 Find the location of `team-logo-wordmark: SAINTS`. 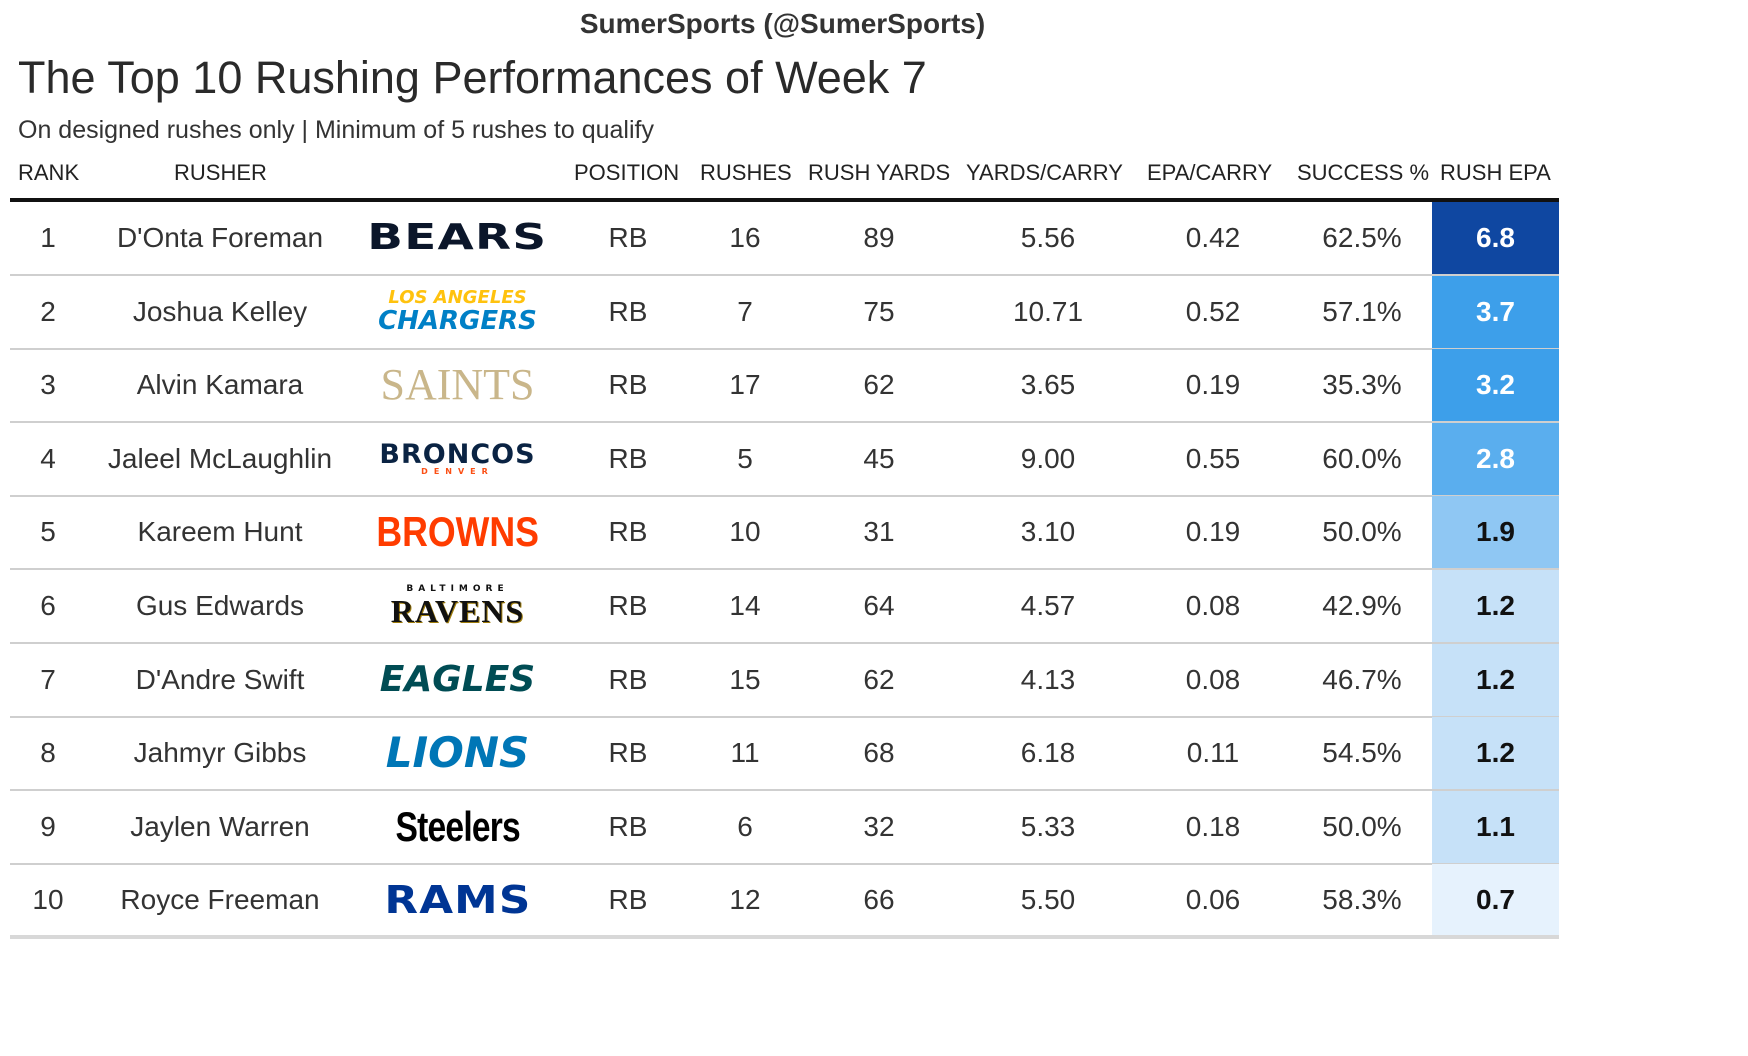

team-logo-wordmark: SAINTS is located at coordinates (457, 385).